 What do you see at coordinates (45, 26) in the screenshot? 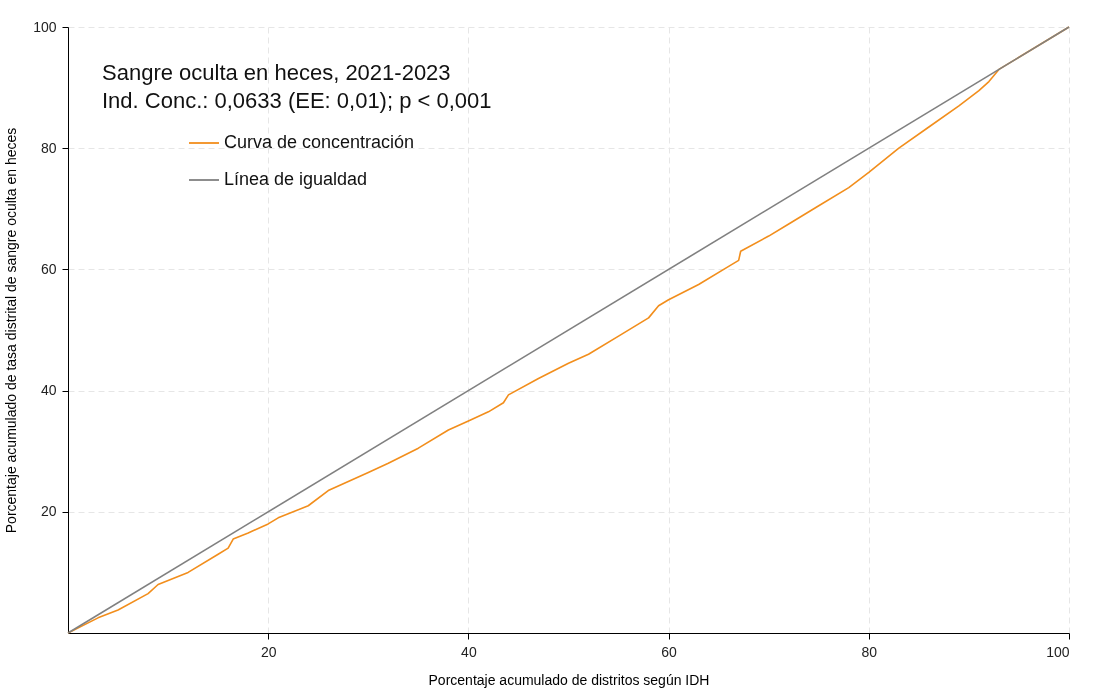
I see `y-tick-label: 100` at bounding box center [45, 26].